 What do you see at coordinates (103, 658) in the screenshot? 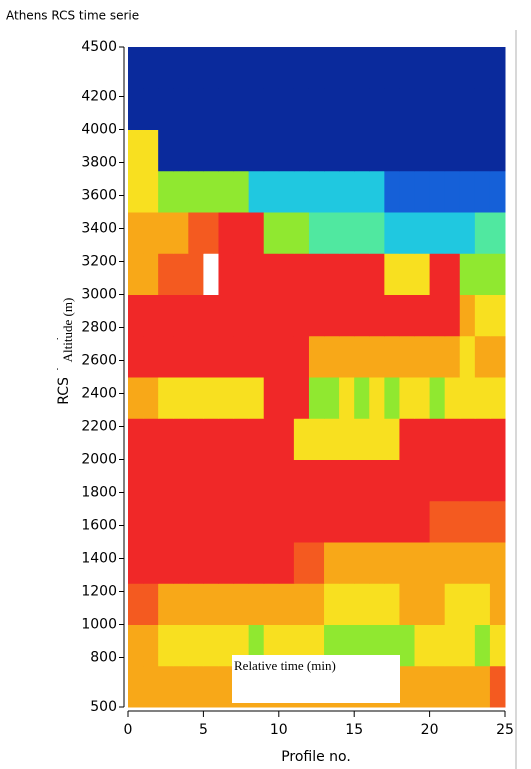
I see `y-tick-label: 800` at bounding box center [103, 658].